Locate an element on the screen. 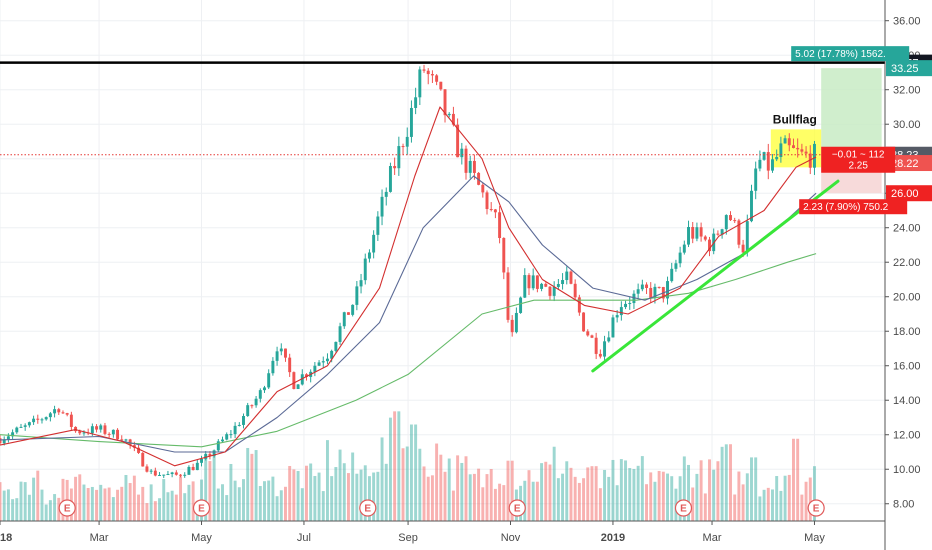  support-trendline is located at coordinates (715, 276).